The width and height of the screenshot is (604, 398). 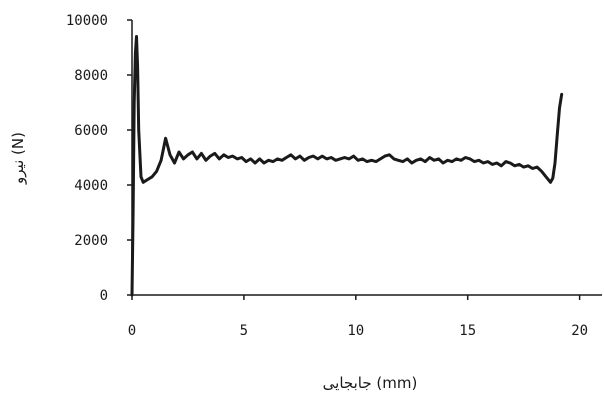 I want to click on y-axis-title: نیرو (N), so click(x=18, y=158).